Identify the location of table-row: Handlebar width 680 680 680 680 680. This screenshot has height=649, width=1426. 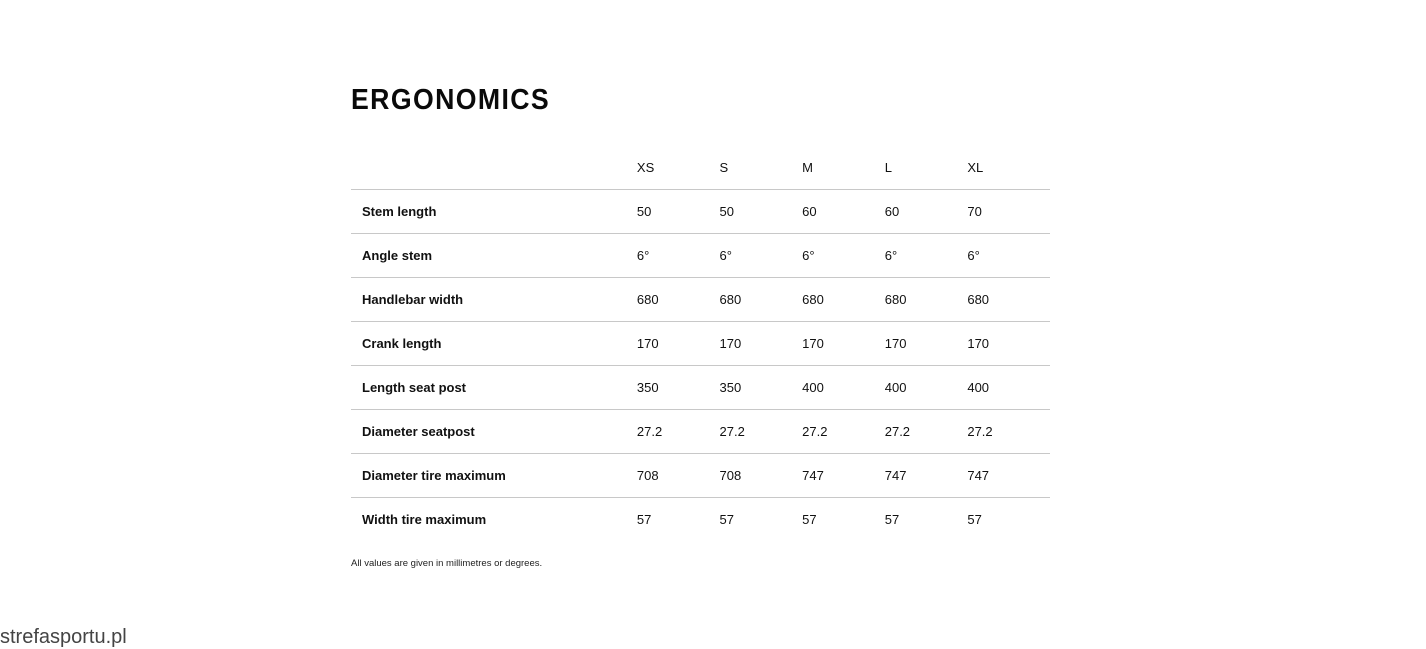
(700, 299).